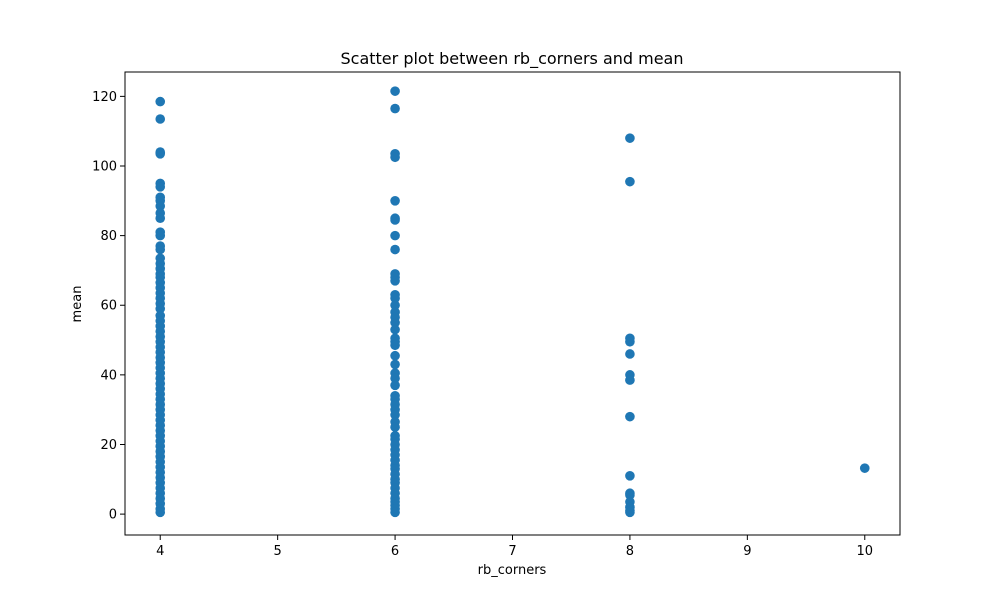 This screenshot has height=600, width=1000. I want to click on chart-title: Scatter plot between rb_corners and mean, so click(512, 59).